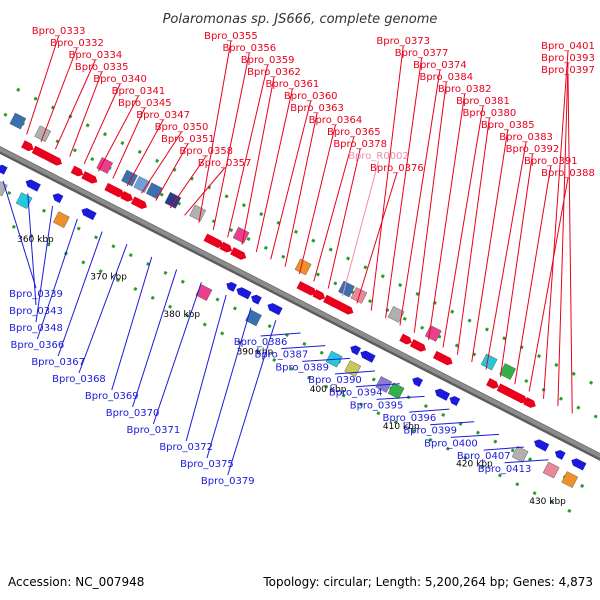 Image resolution: width=600 pixels, height=600 pixels. What do you see at coordinates (335, 380) in the screenshot?
I see `gene-label: Bpro_0390` at bounding box center [335, 380].